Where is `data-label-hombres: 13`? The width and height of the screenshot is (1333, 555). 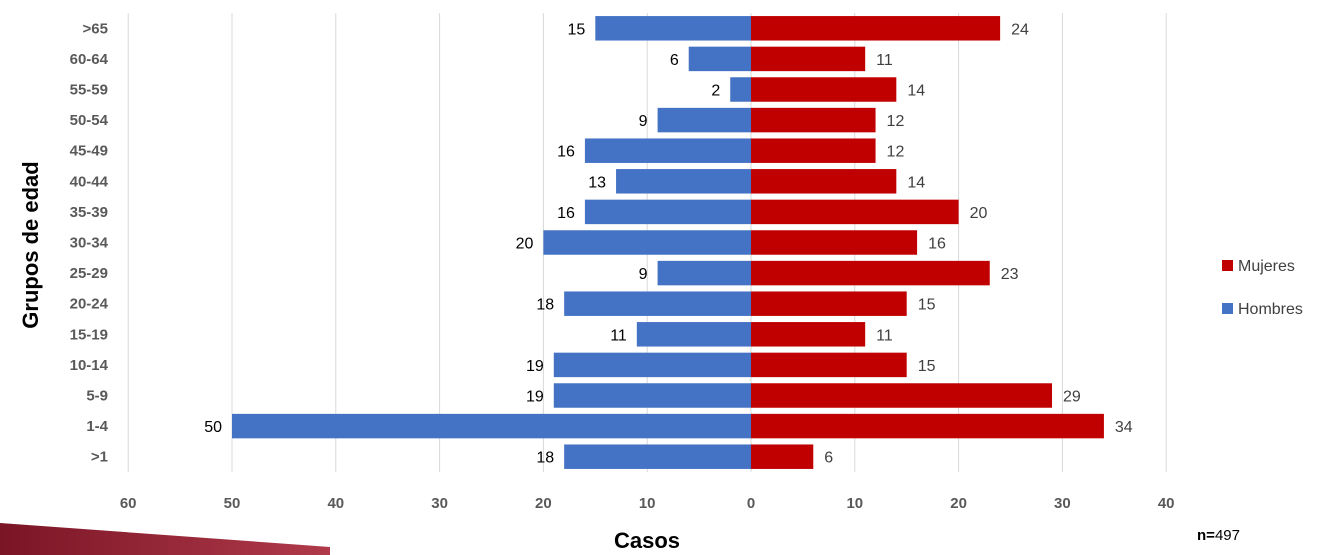
data-label-hombres: 13 is located at coordinates (597, 182).